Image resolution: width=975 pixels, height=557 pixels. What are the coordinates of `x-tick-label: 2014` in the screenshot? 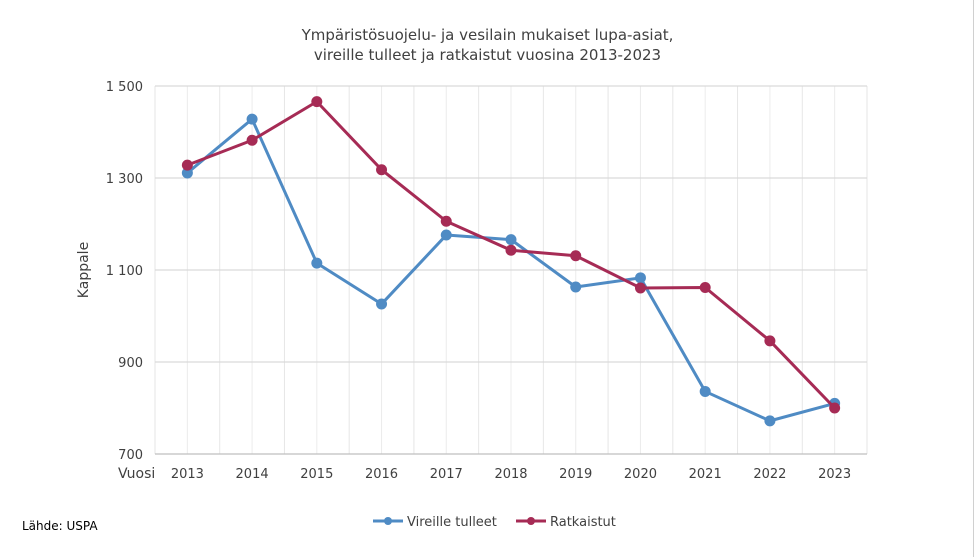 It's located at (252, 474).